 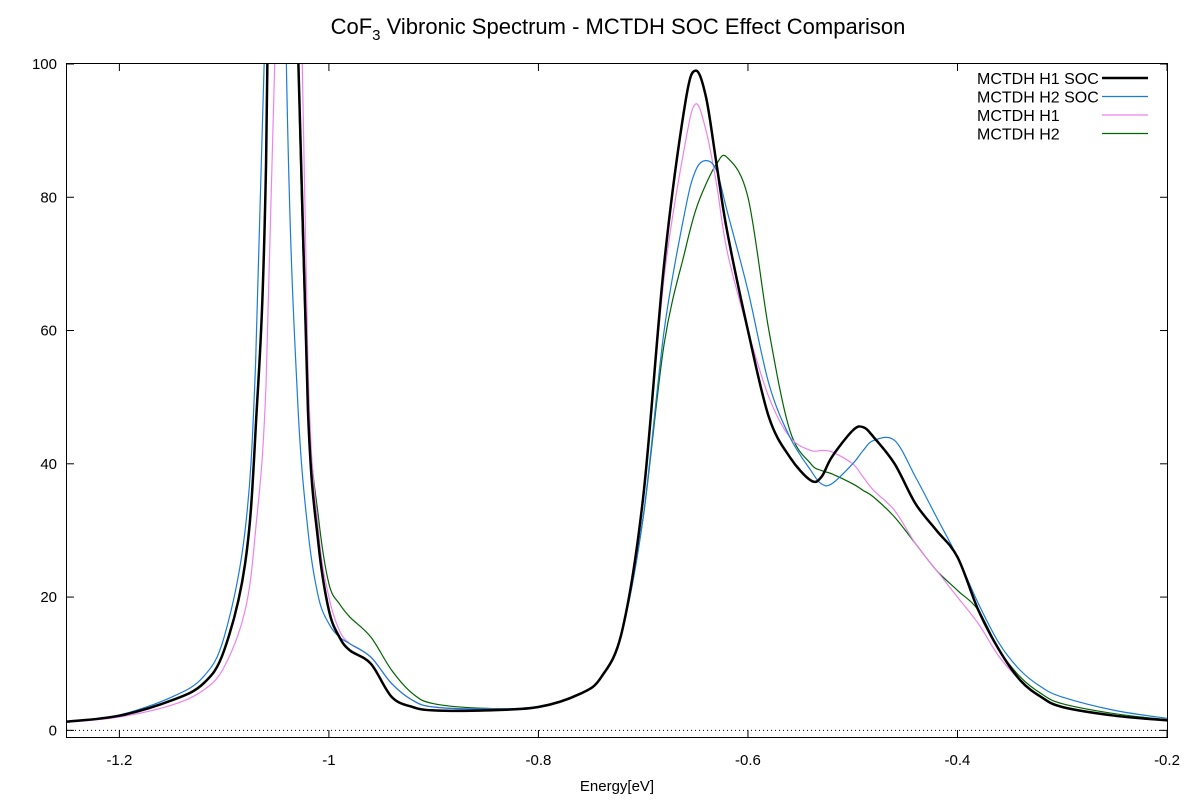 What do you see at coordinates (48, 331) in the screenshot?
I see `y-tick-label: 60` at bounding box center [48, 331].